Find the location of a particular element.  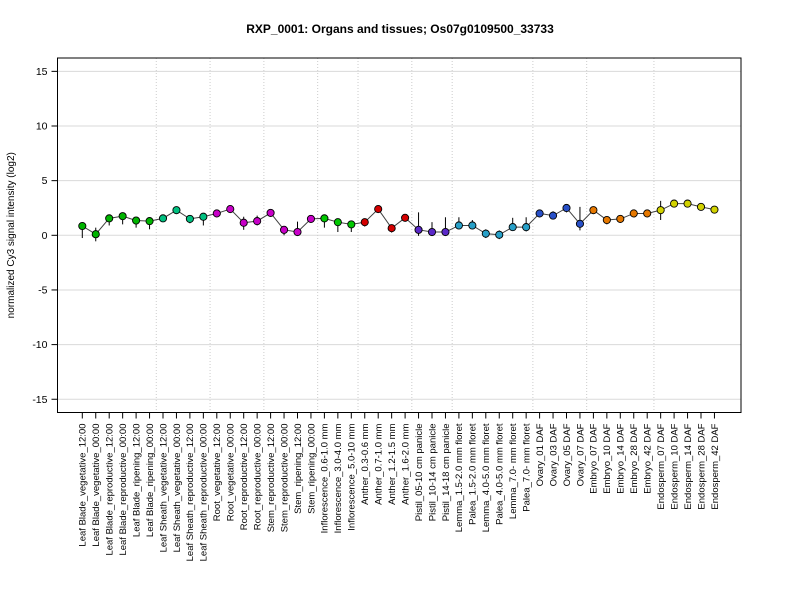

y-tick-label: -10 is located at coordinates (39, 345).